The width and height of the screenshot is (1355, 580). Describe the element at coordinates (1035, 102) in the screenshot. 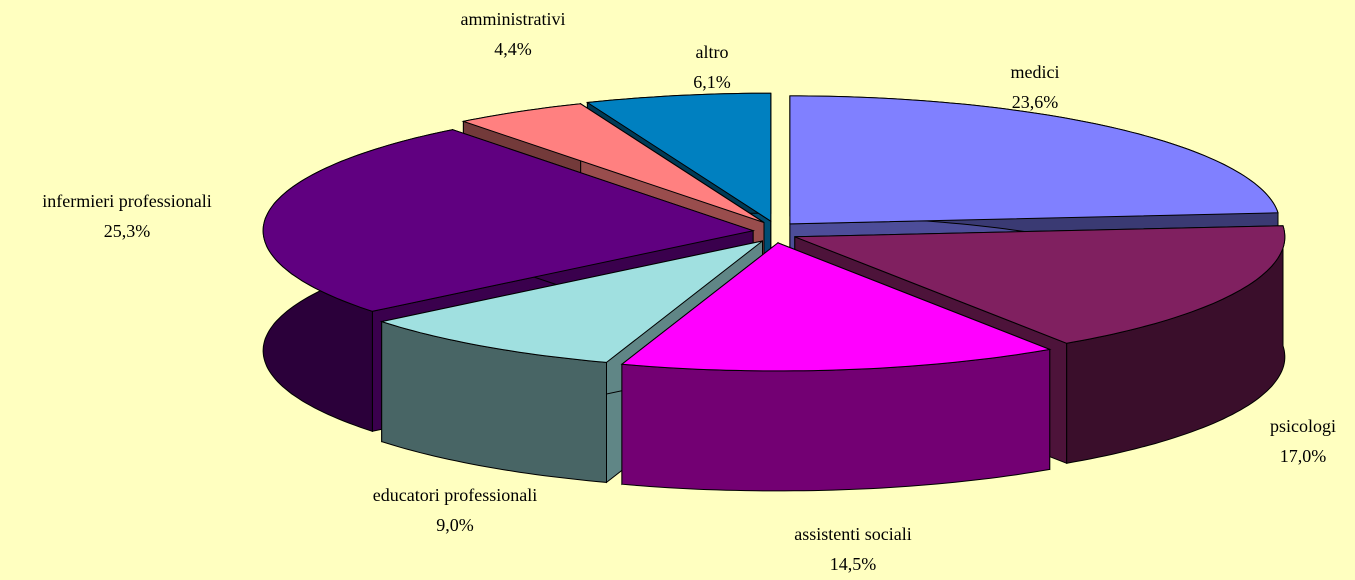

I see `slice-value-label: 23,6%` at that location.